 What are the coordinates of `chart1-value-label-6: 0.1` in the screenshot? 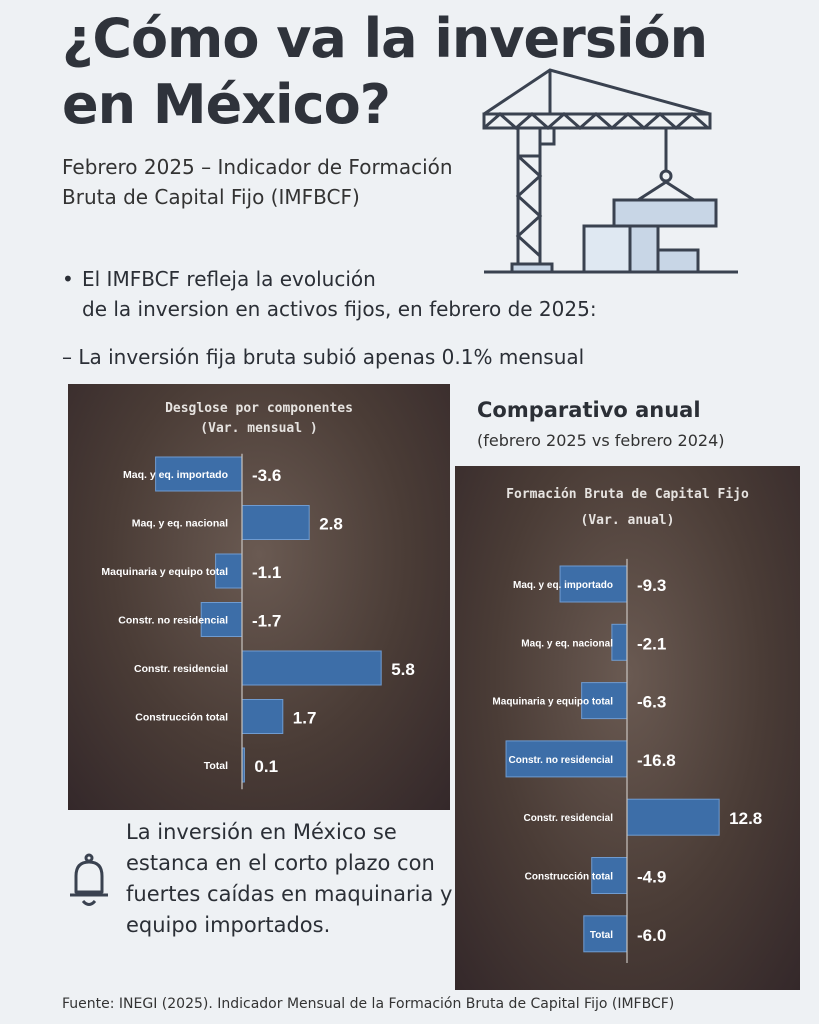 It's located at (266, 766).